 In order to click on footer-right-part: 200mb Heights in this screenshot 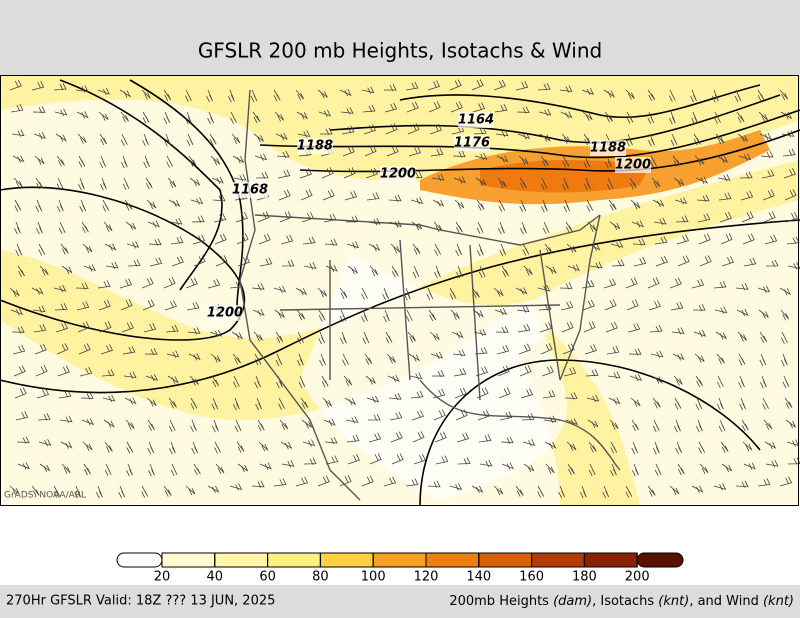, I will do `click(501, 601)`.